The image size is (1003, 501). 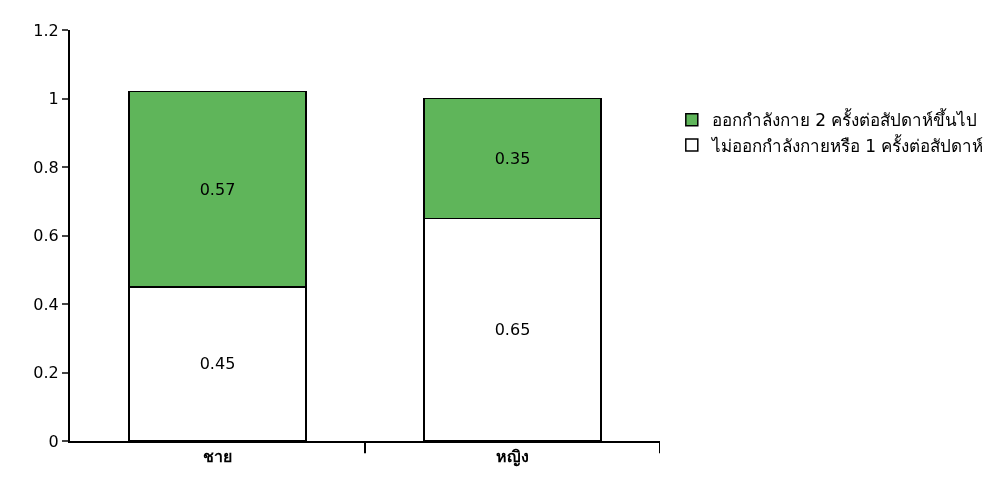 What do you see at coordinates (512, 457) in the screenshot?
I see `x-tick-label: หญิง` at bounding box center [512, 457].